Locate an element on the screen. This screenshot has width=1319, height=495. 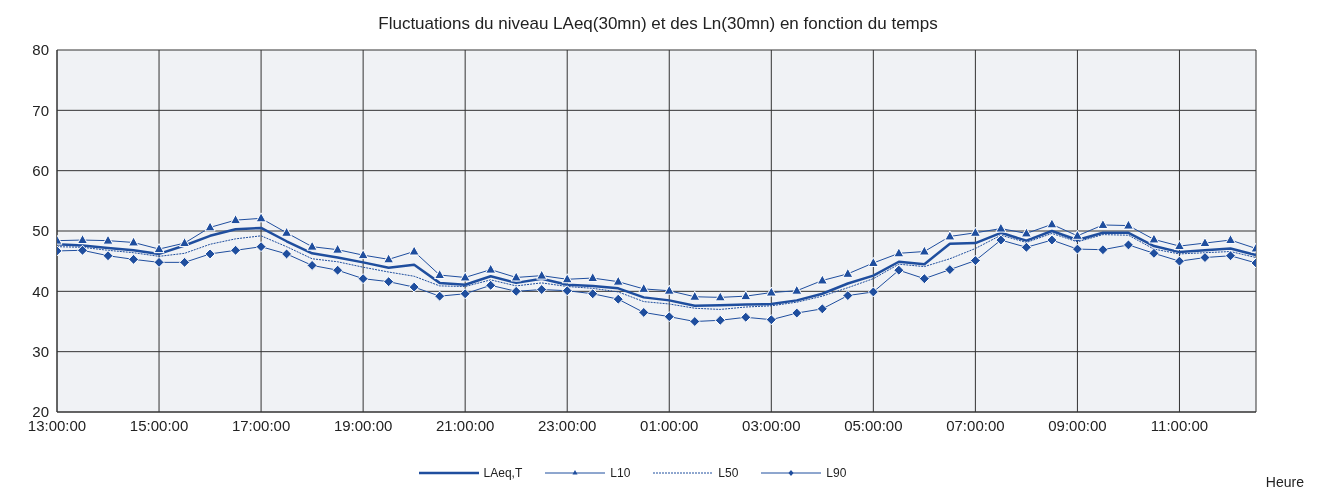
x-axis-title: Heure is located at coordinates (1284, 482).